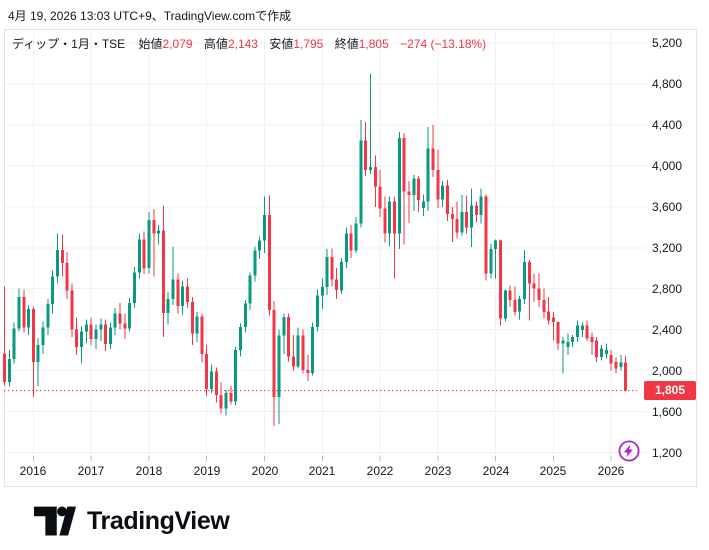 The image size is (709, 550). Describe the element at coordinates (158, 521) in the screenshot. I see `brand-name: TradingView` at that location.